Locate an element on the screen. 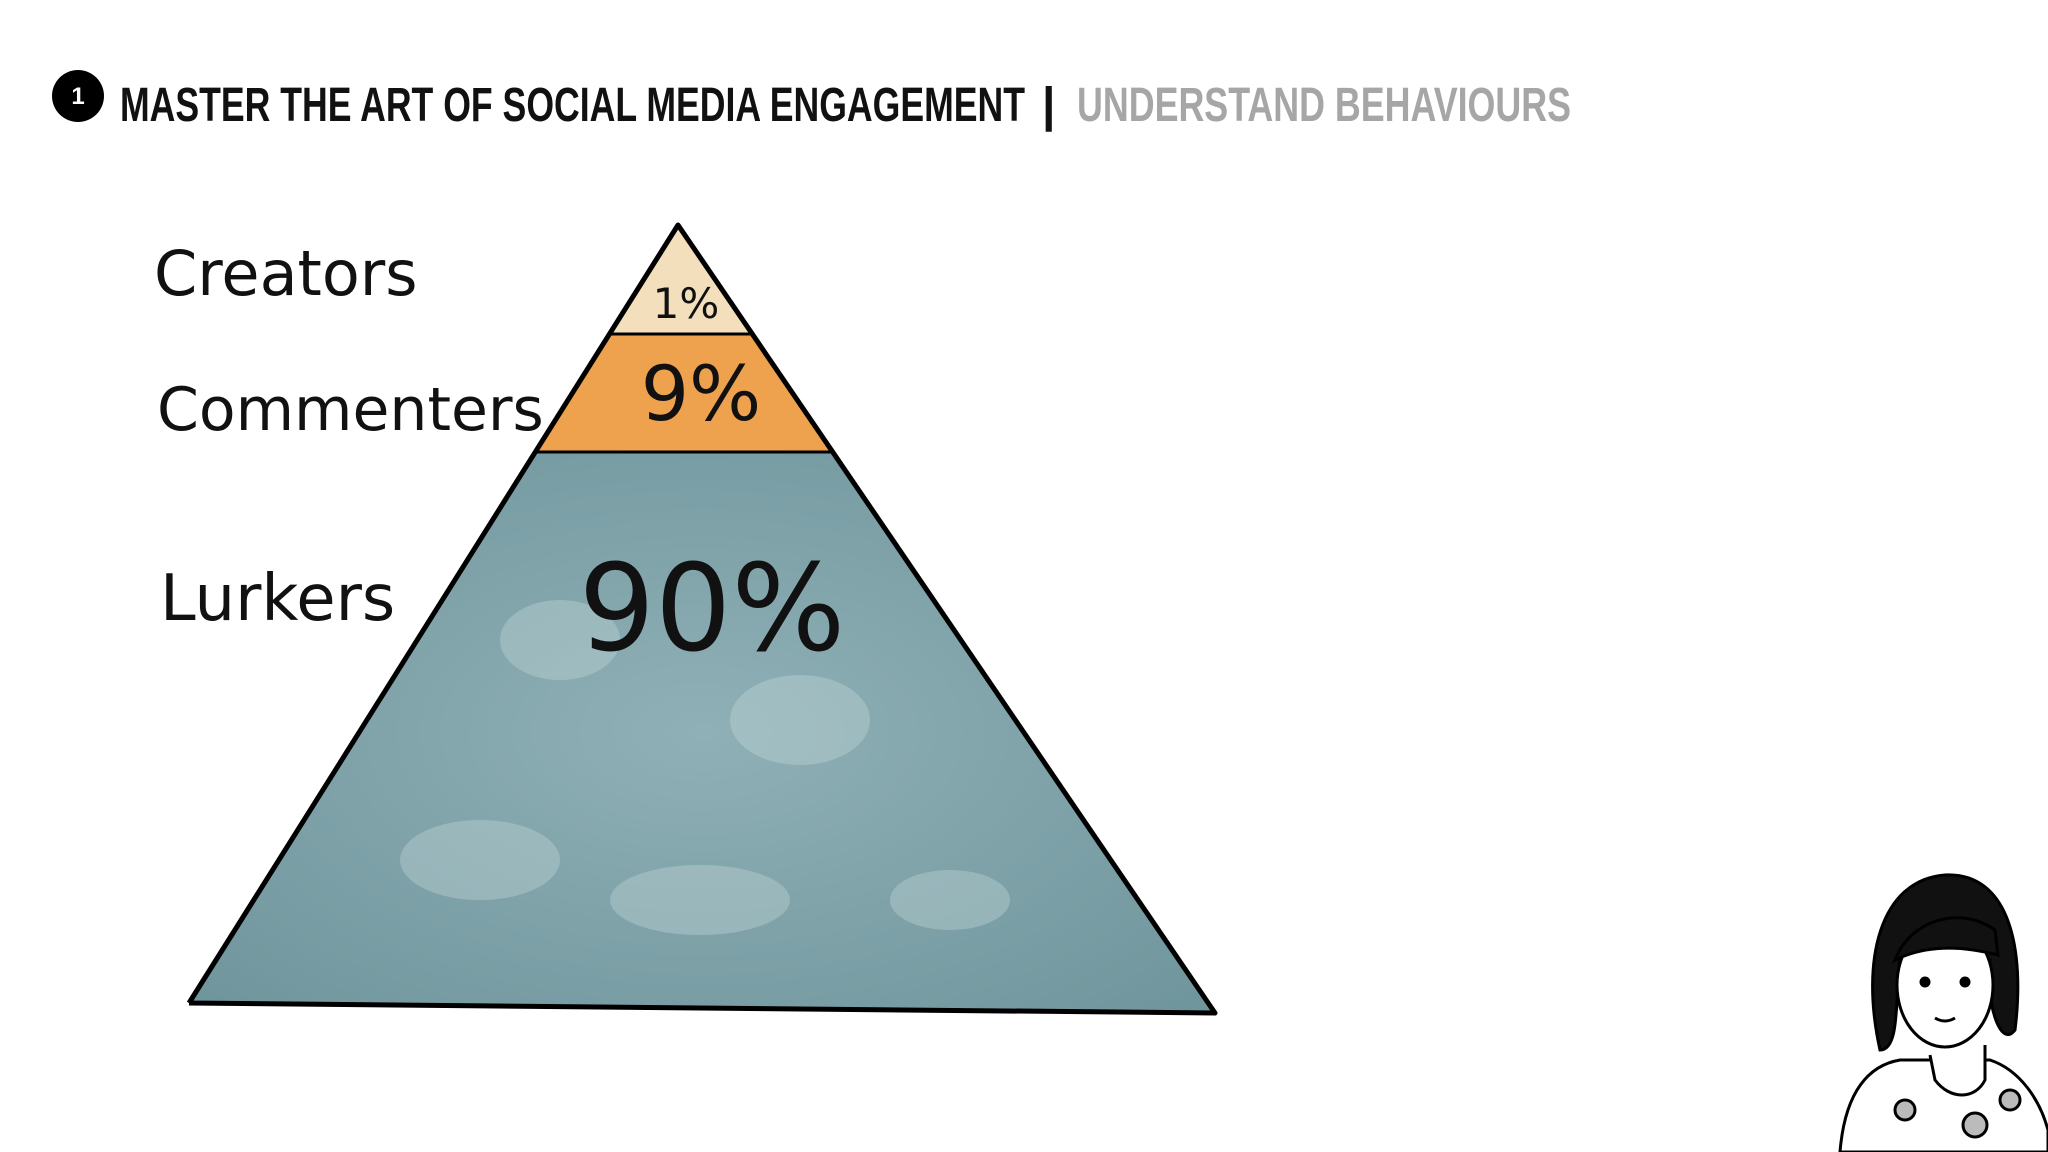  texture is located at coordinates (705, 767).